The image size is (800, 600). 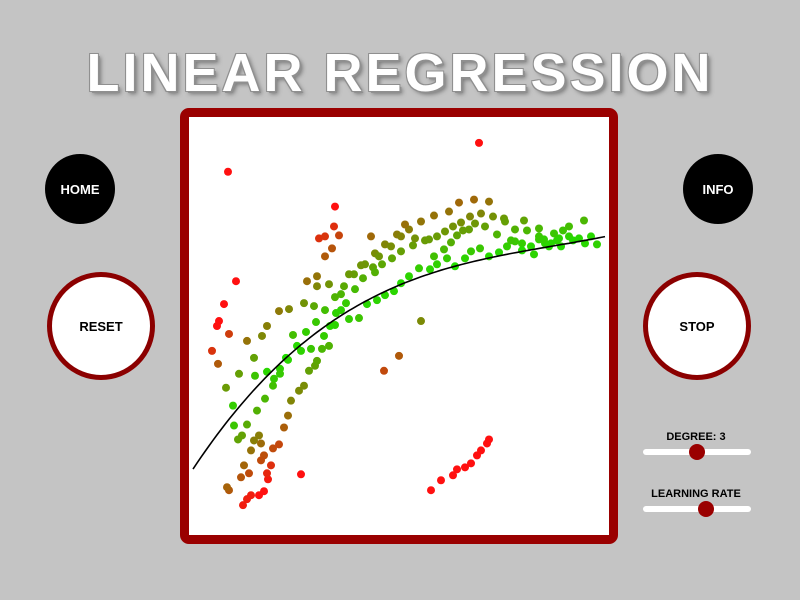 I want to click on reset-button: RESET, so click(x=101, y=326).